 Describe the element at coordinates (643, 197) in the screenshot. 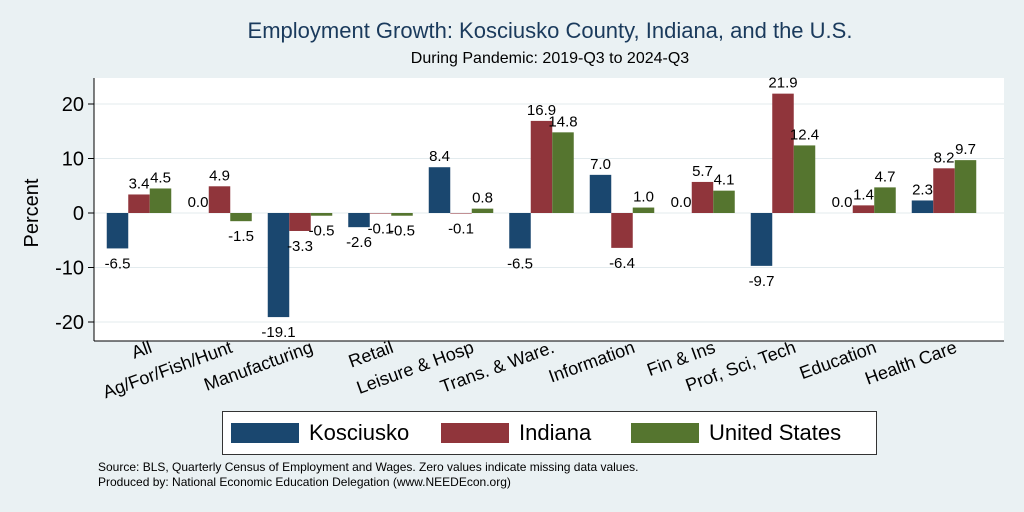

I see `data-label: 1.0` at that location.